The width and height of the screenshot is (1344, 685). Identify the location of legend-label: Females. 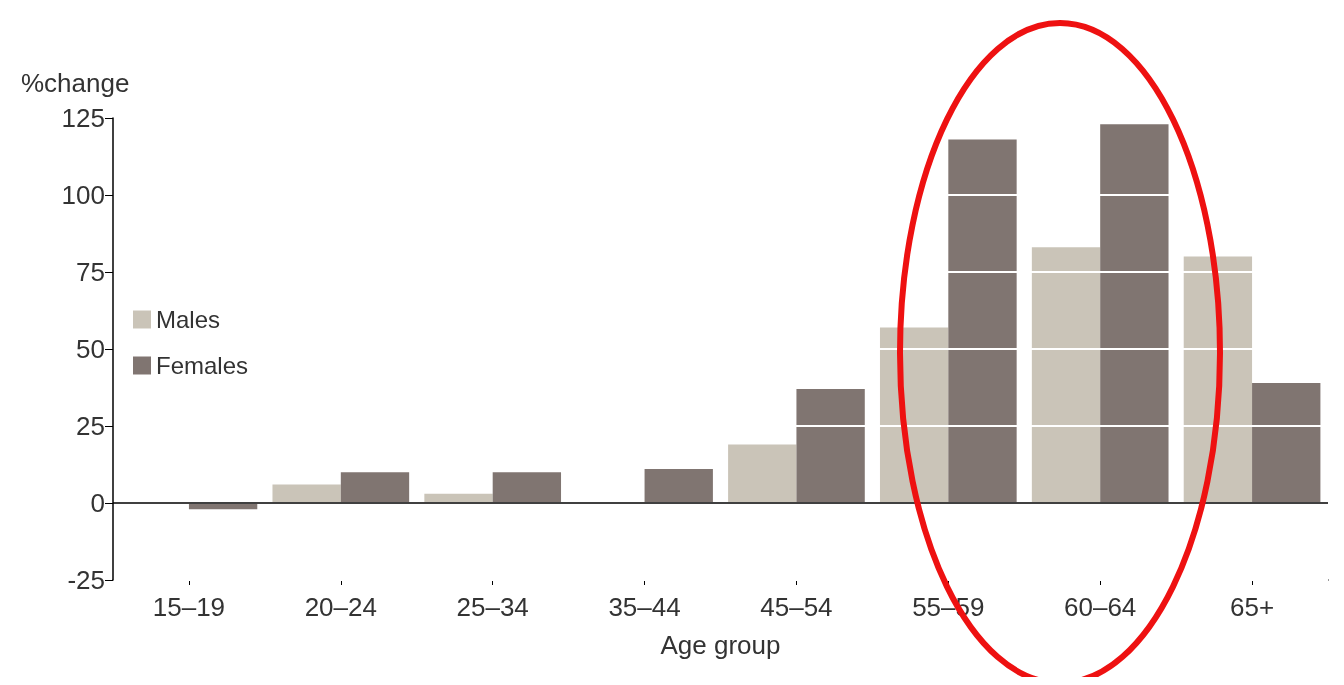
(202, 365).